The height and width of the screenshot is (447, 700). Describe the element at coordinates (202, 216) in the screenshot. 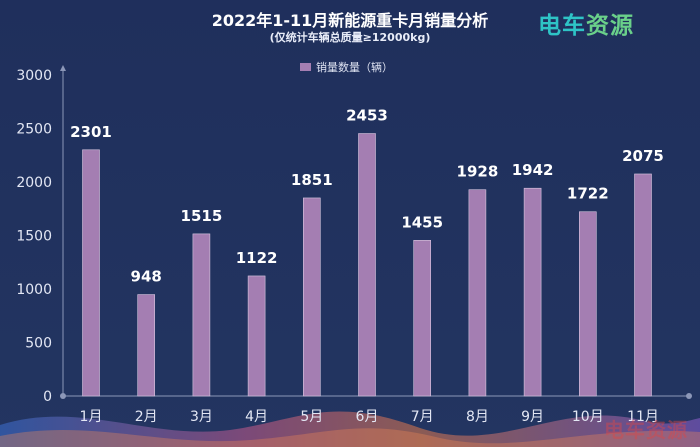

I see `data-label: 1515` at that location.